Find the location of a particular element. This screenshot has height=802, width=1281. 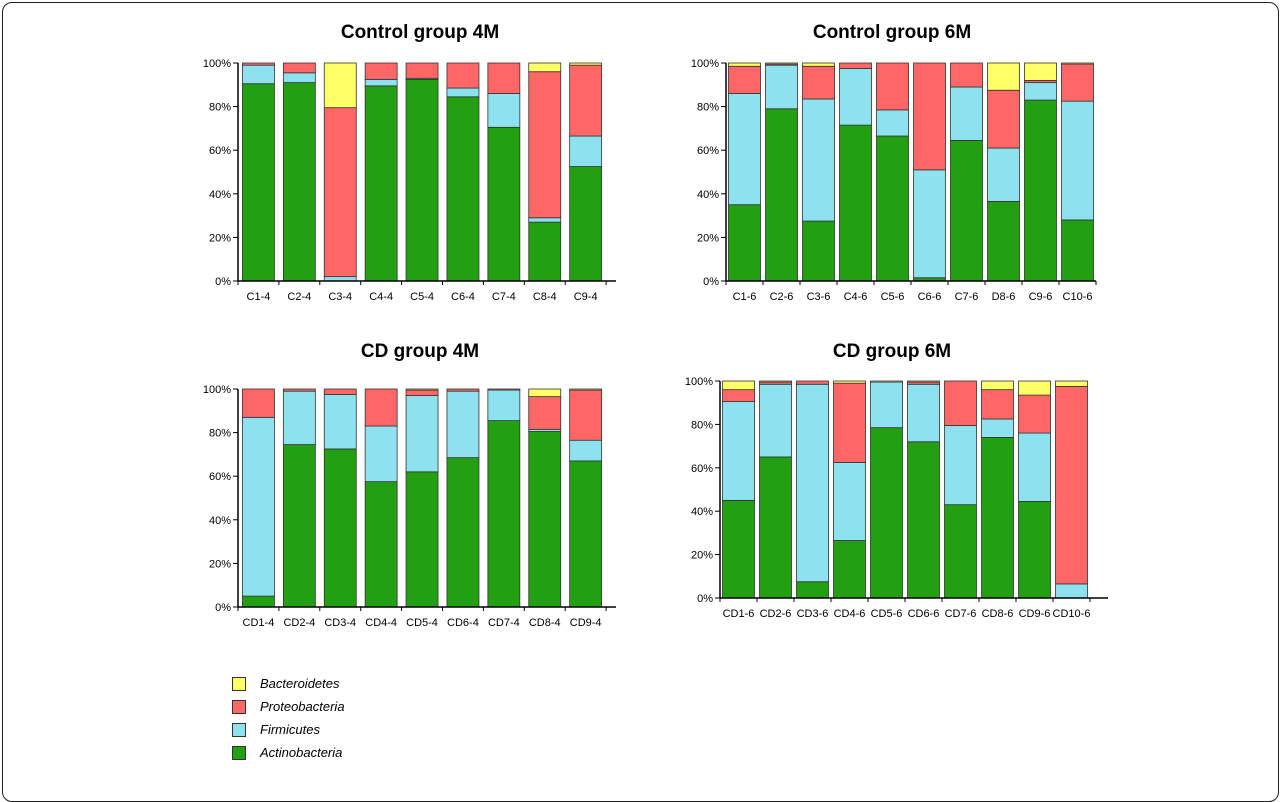

y-tick-label: 80% is located at coordinates (220, 434).